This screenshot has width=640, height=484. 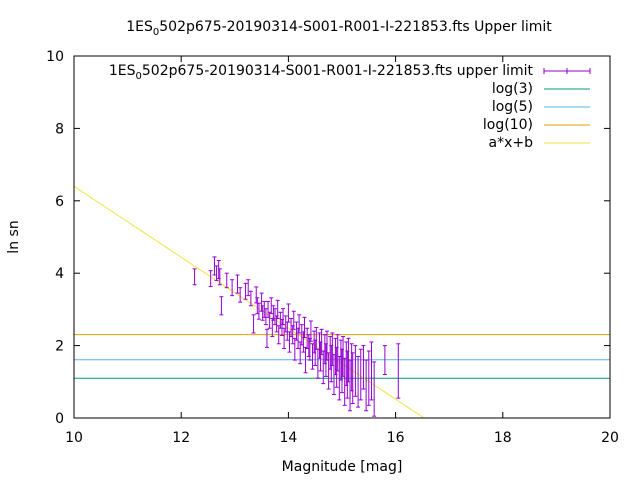 What do you see at coordinates (610, 438) in the screenshot?
I see `x-tick-label-5: 20` at bounding box center [610, 438].